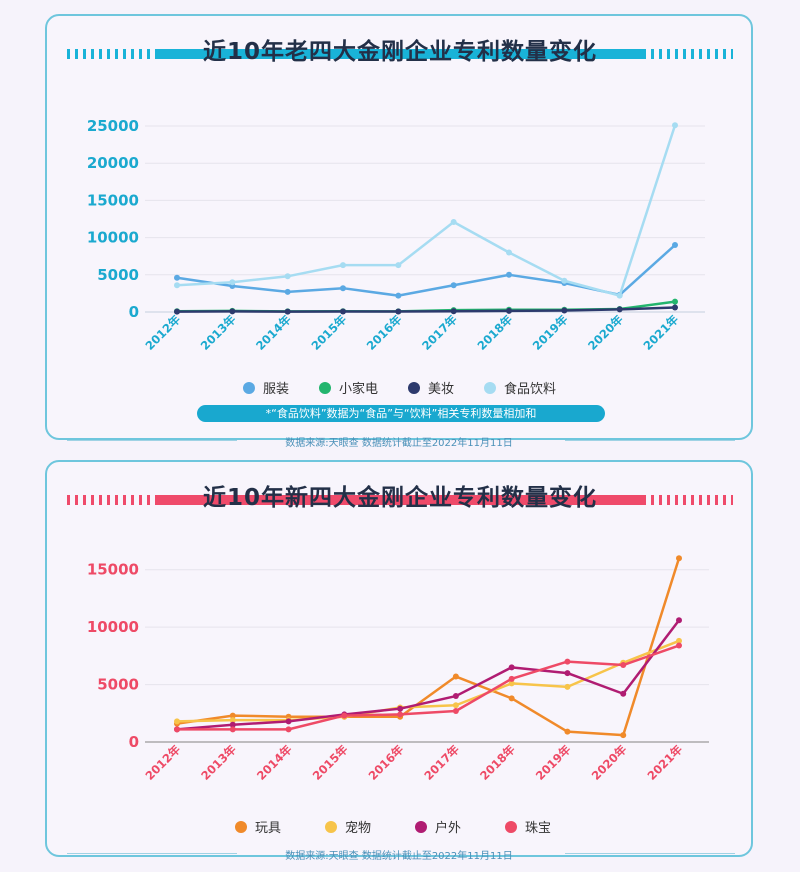 The height and width of the screenshot is (872, 800). Describe the element at coordinates (386, 762) in the screenshot. I see `x-tick-label: 2016年` at that location.